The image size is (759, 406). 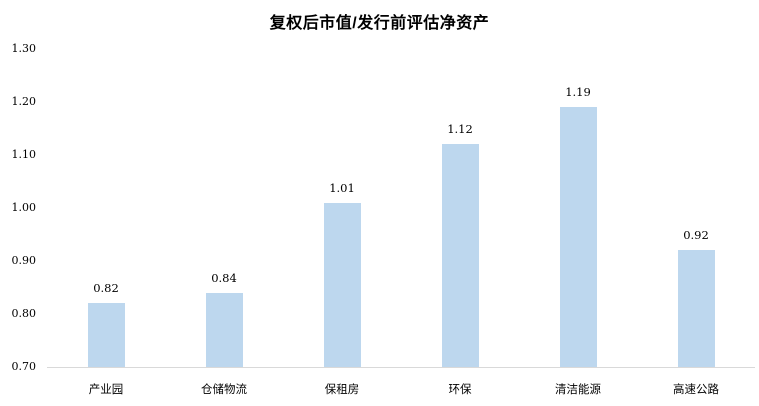 What do you see at coordinates (24, 48) in the screenshot?
I see `y-tick-label: 1.30` at bounding box center [24, 48].